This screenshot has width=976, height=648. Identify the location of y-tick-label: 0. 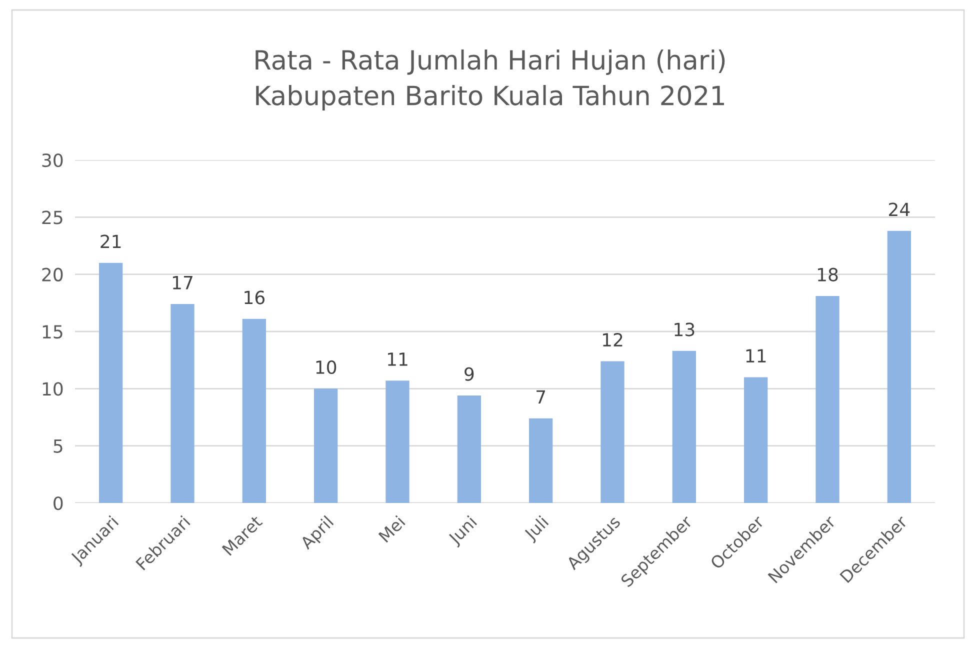
(58, 503).